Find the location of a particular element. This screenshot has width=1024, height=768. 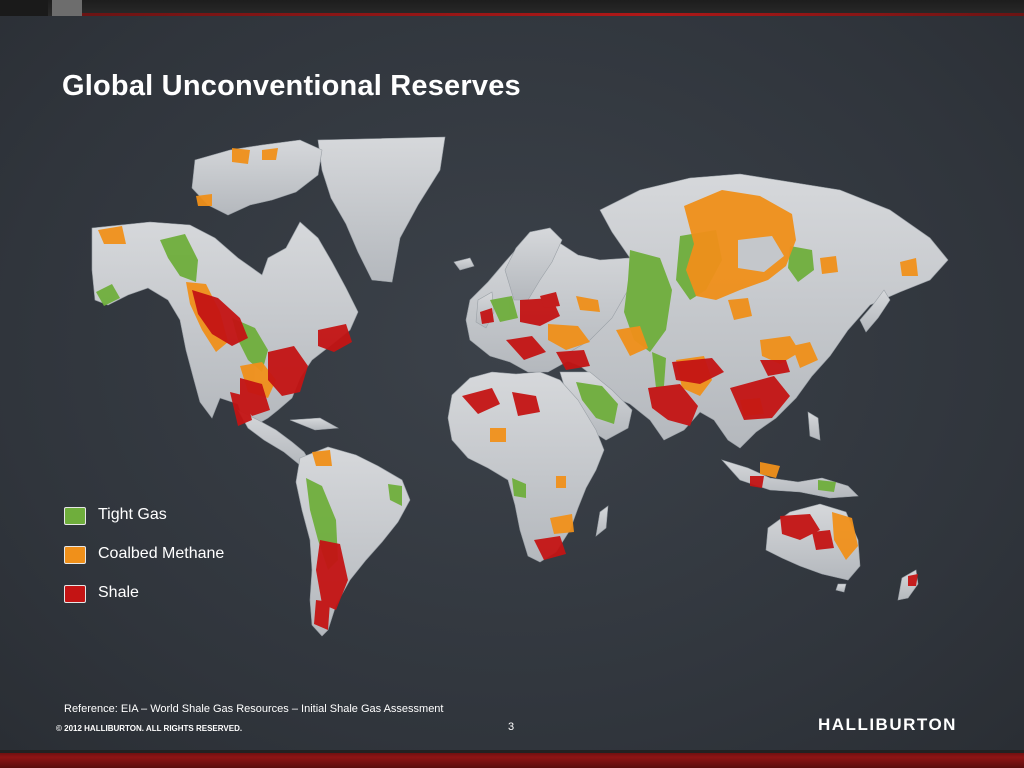

legend-label-tight-gas: Tight Gas is located at coordinates (132, 514).